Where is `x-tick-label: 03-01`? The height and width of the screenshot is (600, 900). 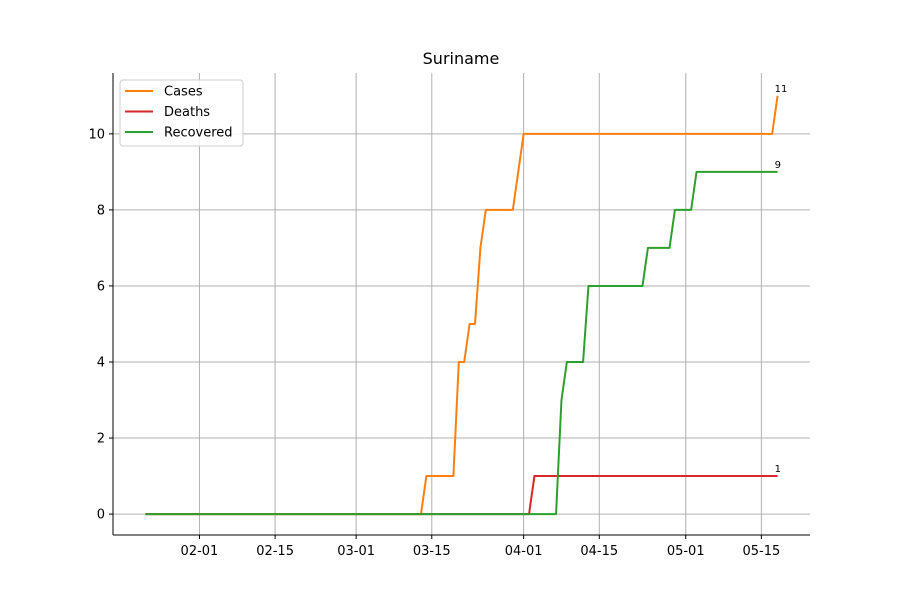
x-tick-label: 03-01 is located at coordinates (356, 551).